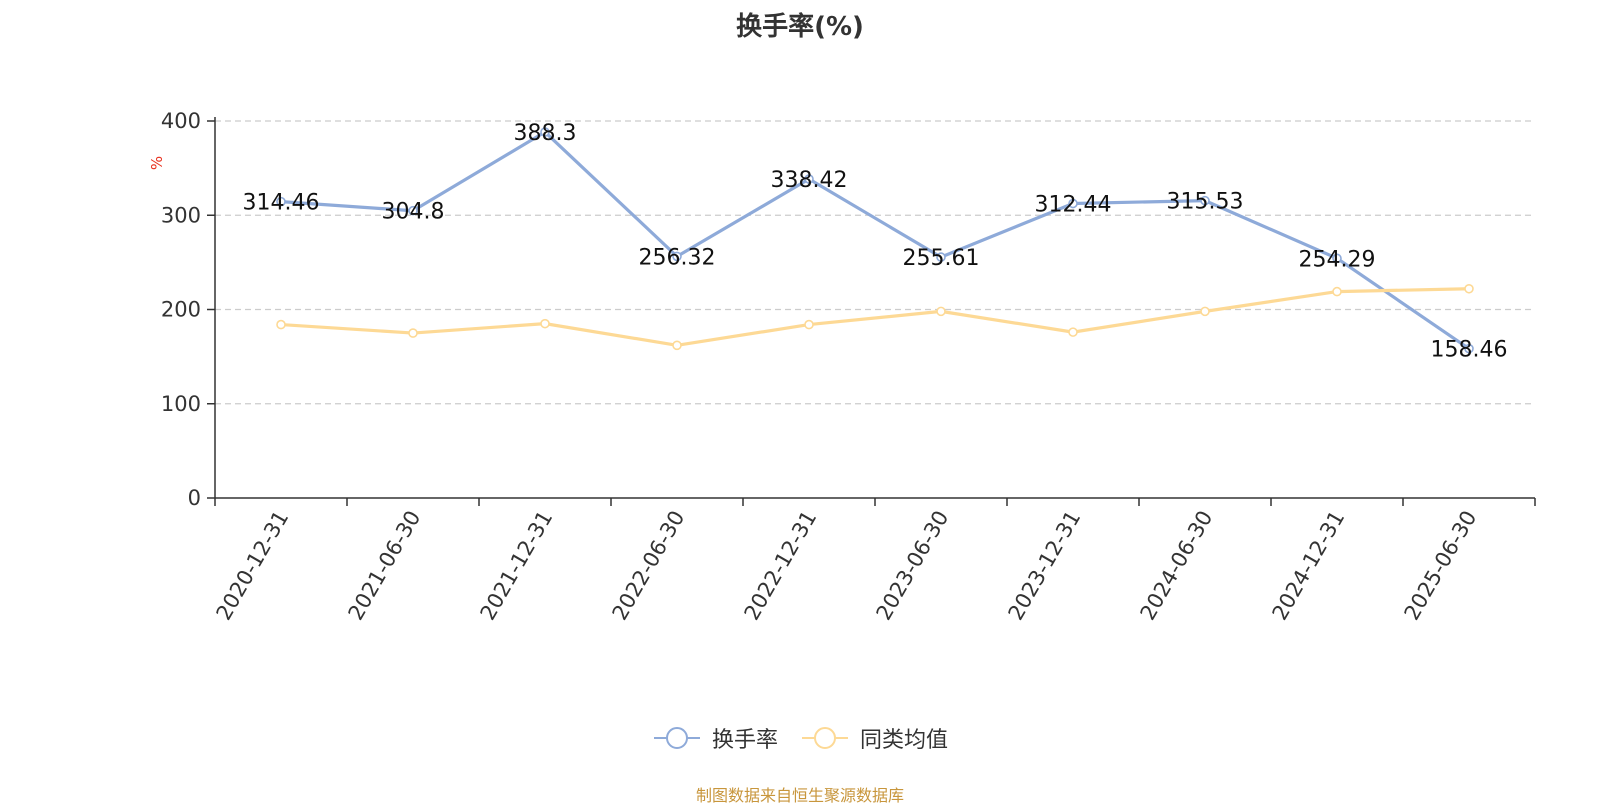  What do you see at coordinates (517, 566) in the screenshot?
I see `x-tick-label: 2021-12-31` at bounding box center [517, 566].